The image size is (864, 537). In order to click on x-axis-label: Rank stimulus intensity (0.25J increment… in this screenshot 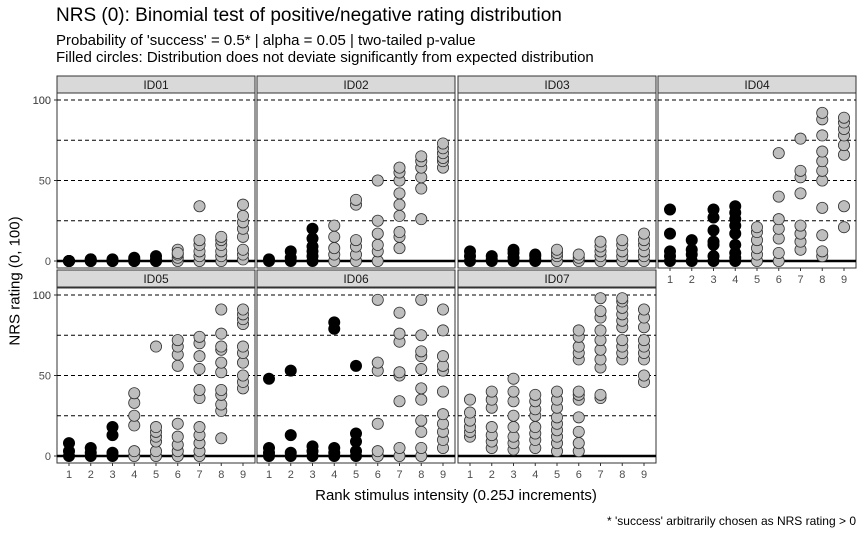, I will do `click(456, 495)`.